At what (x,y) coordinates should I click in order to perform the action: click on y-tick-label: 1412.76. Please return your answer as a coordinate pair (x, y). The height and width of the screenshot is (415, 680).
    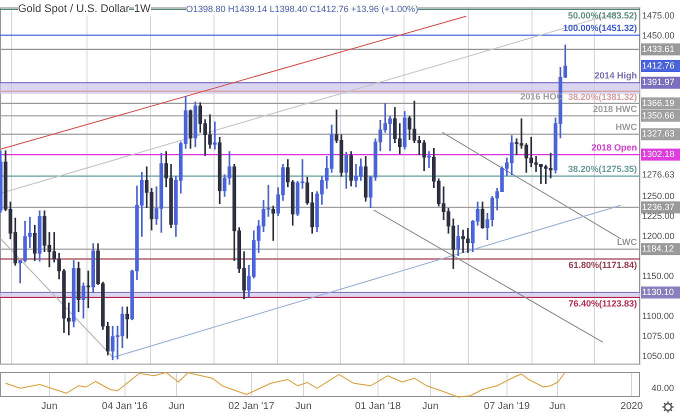
    Looking at the image, I should click on (658, 65).